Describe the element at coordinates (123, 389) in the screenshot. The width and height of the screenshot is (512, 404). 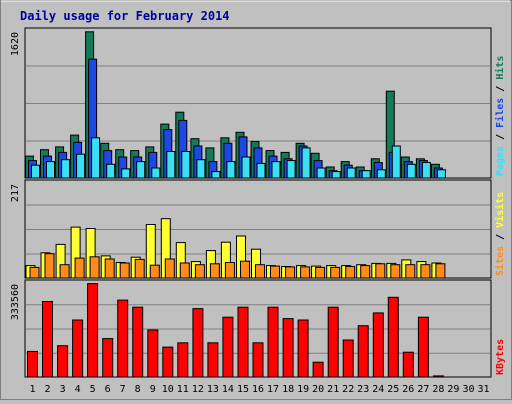
I see `x-tick-day-7: 7` at that location.